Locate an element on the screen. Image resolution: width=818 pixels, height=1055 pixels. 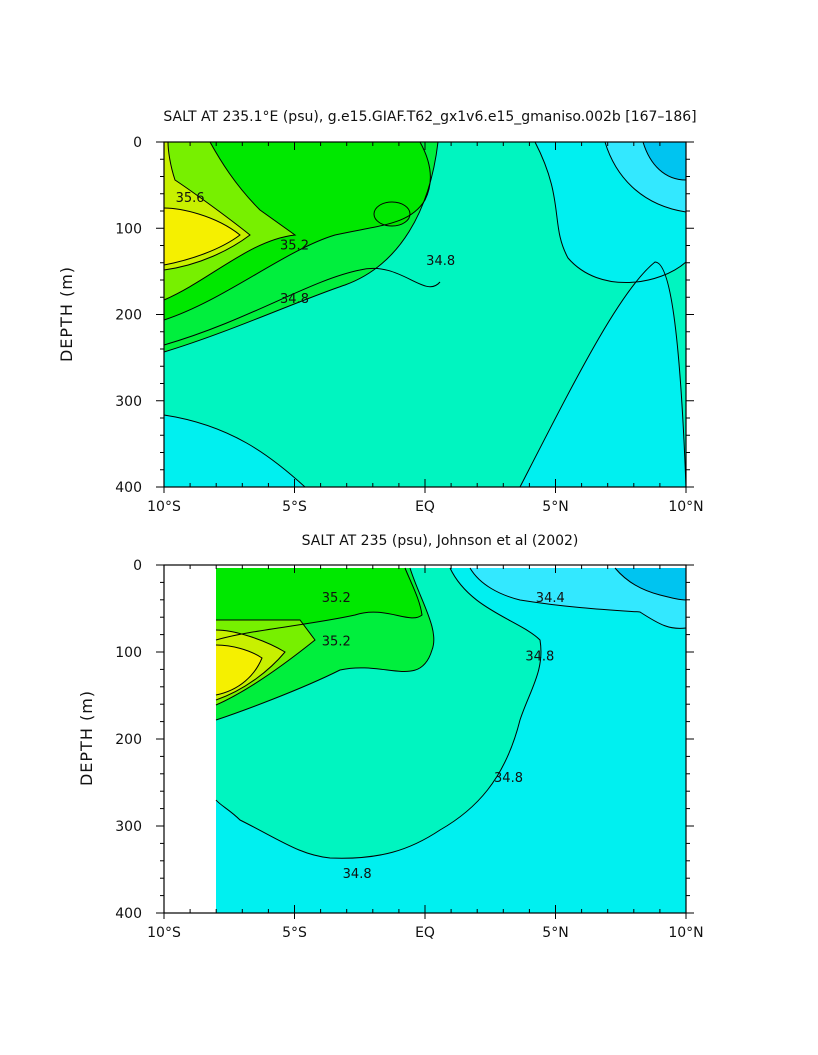
bottom-ylabel: DEPTH (m) is located at coordinates (86, 738).